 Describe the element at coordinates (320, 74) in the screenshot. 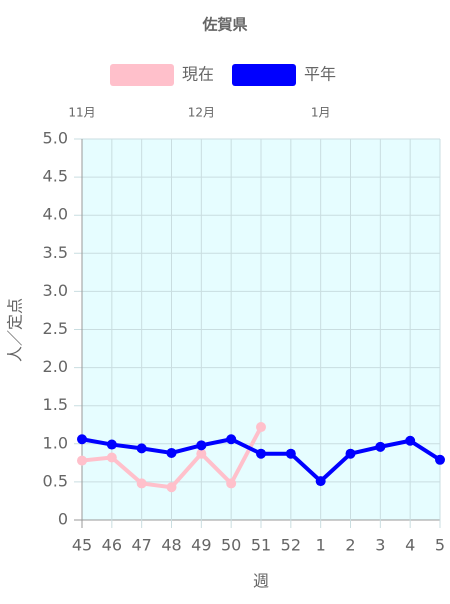

I see `legend-label: 平年` at that location.